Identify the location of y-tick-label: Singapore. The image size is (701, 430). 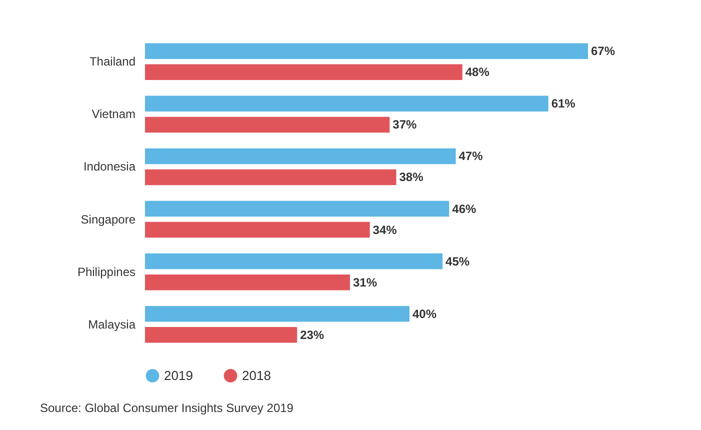
(108, 219).